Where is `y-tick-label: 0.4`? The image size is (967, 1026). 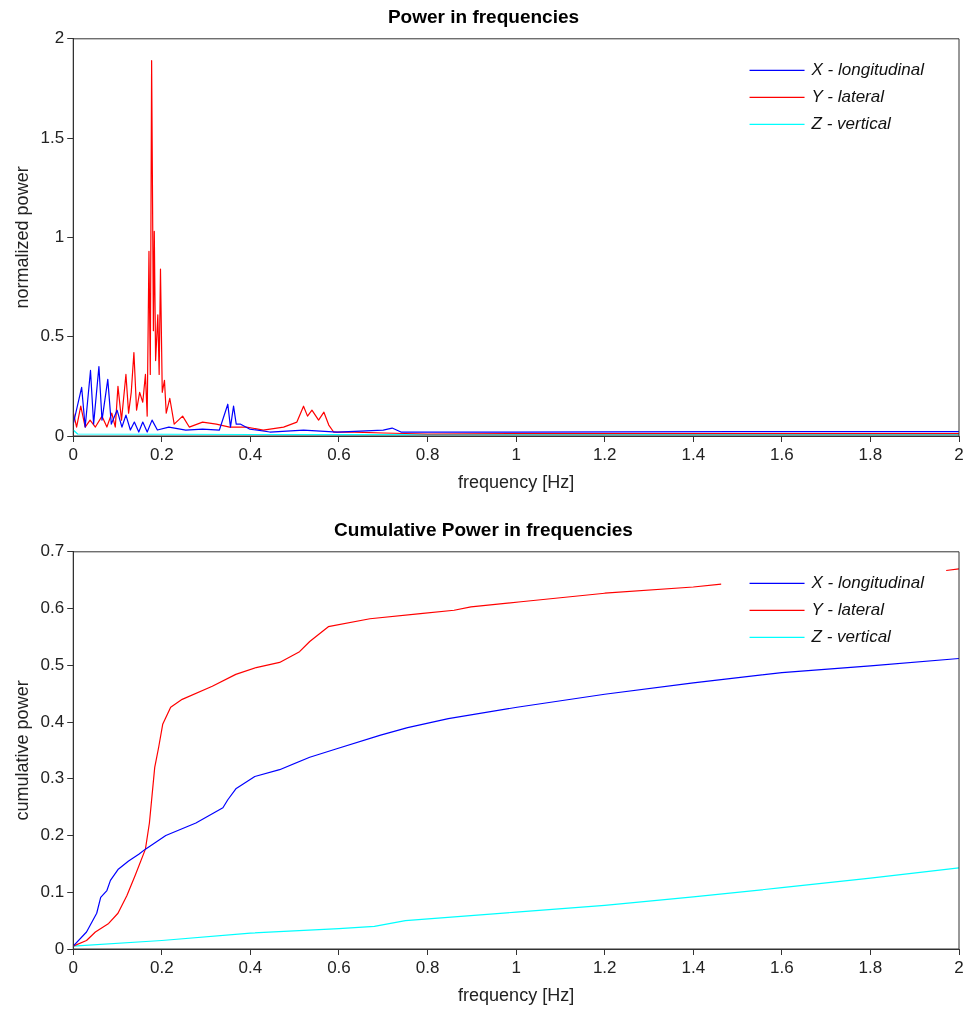
y-tick-label: 0.4 is located at coordinates (52, 721).